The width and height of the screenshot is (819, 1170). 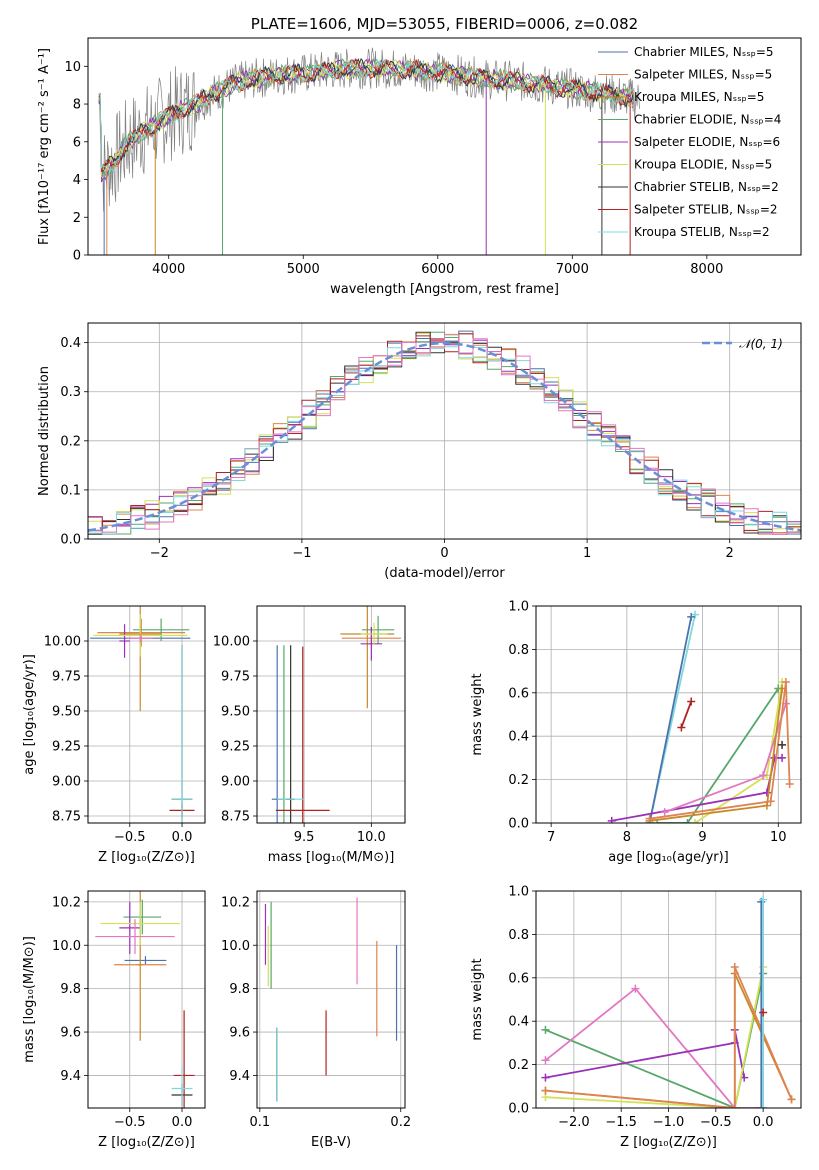 What do you see at coordinates (437, 269) in the screenshot?
I see `x-tick-label: 6000` at bounding box center [437, 269].